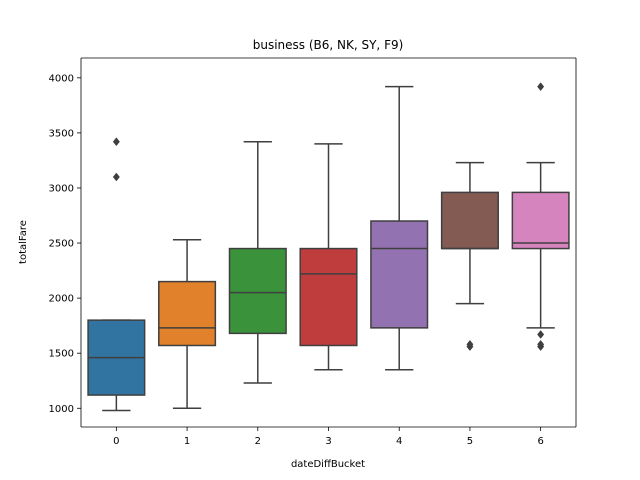 The image size is (640, 480). What do you see at coordinates (328, 464) in the screenshot?
I see `x-axis-label: dateDiffBucket` at bounding box center [328, 464].